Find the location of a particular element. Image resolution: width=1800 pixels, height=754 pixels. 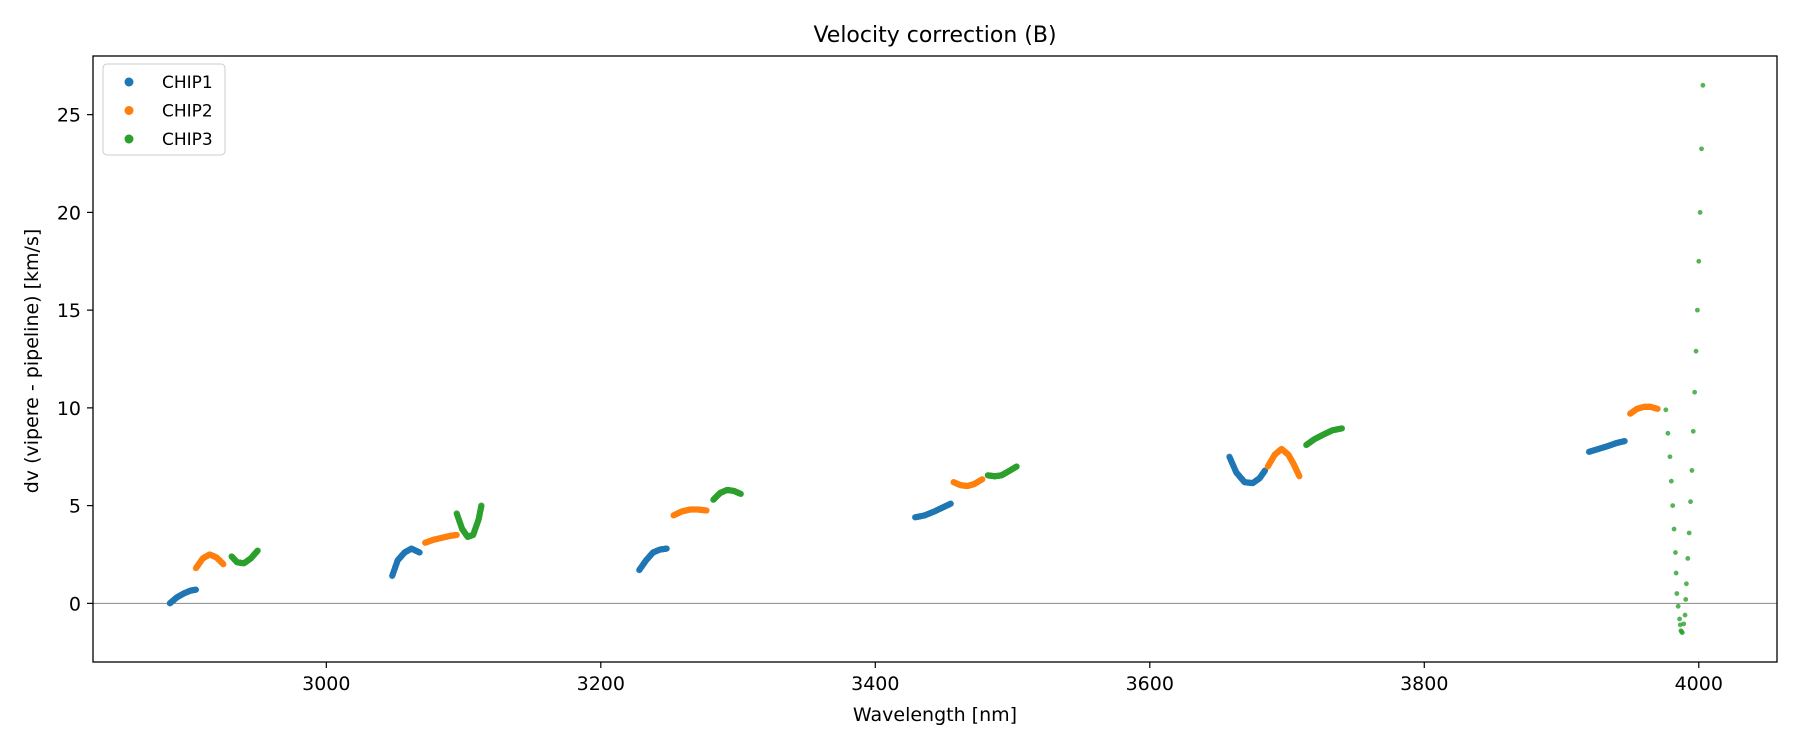

legend-marker-chip1 is located at coordinates (129, 82).